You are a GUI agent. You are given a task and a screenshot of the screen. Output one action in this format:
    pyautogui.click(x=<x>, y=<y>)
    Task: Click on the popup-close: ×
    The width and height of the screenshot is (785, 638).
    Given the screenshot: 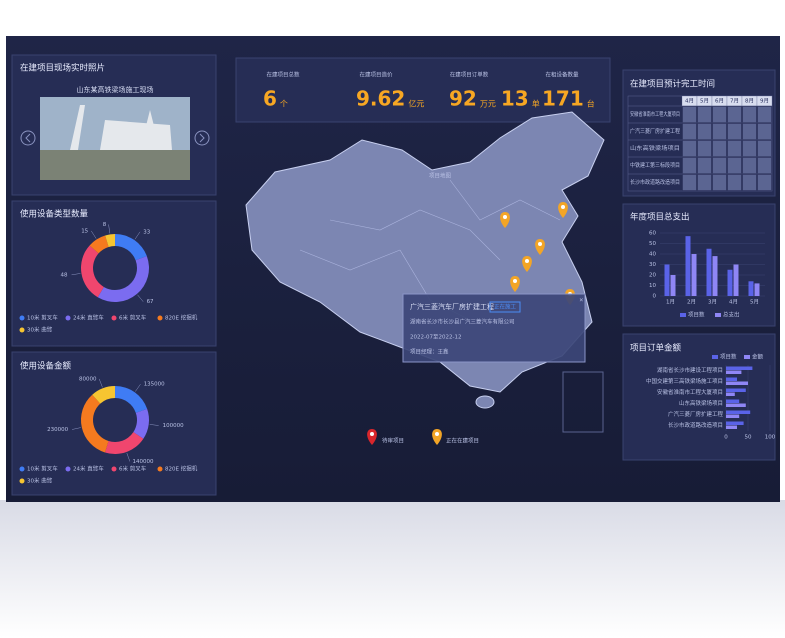 What is the action you would take?
    pyautogui.click(x=581, y=301)
    